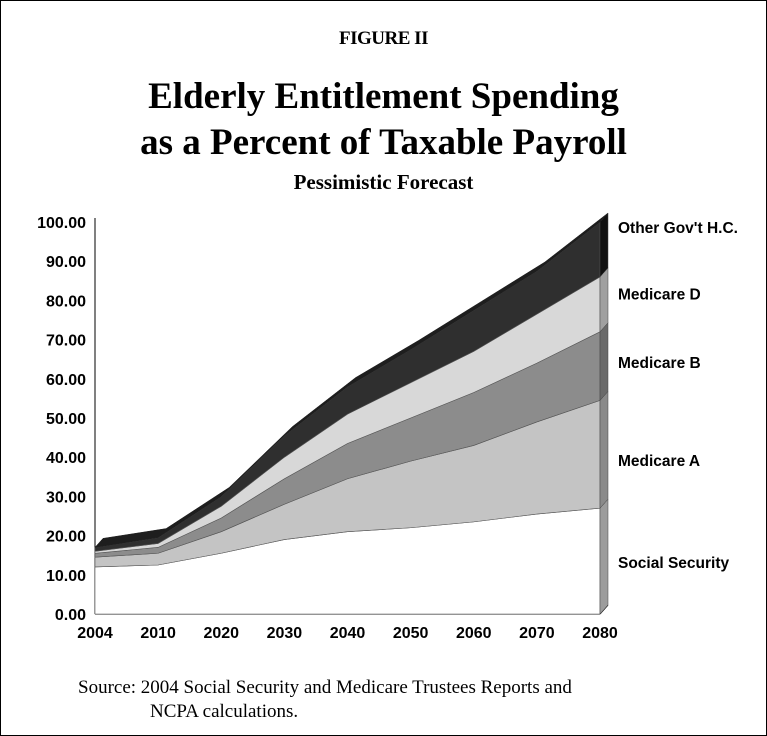  What do you see at coordinates (604, 449) in the screenshot?
I see `side-medicare-a` at bounding box center [604, 449].